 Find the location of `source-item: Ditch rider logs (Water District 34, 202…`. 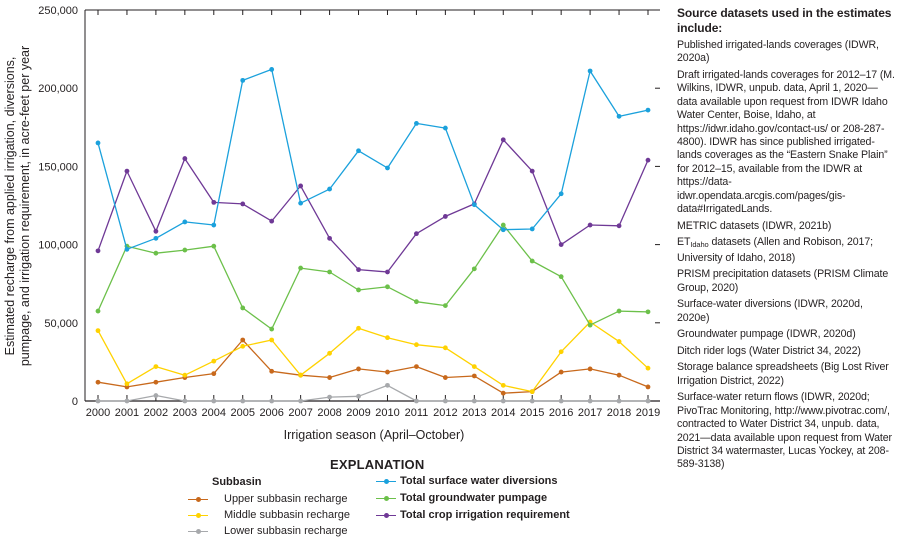

source-item: Ditch rider logs (Water District 34, 202… is located at coordinates (769, 350).